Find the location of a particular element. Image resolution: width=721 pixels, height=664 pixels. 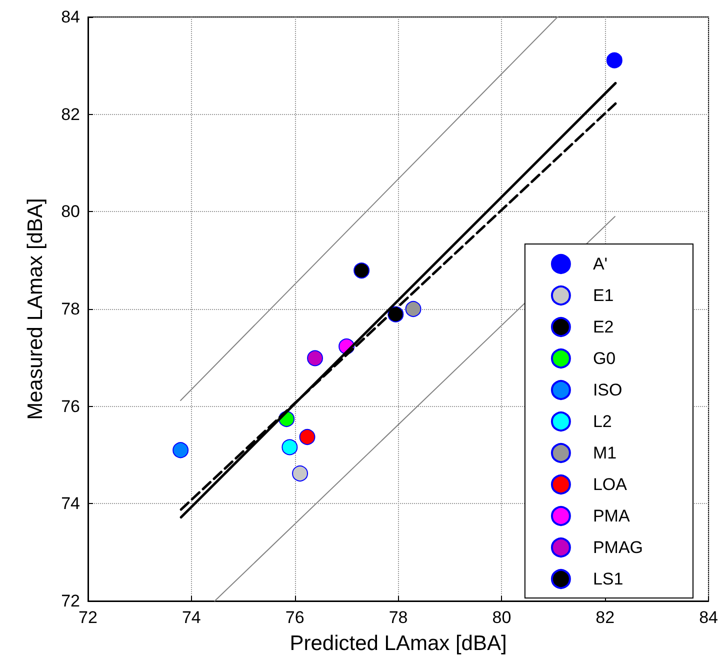

legend-label: A' is located at coordinates (600, 264).